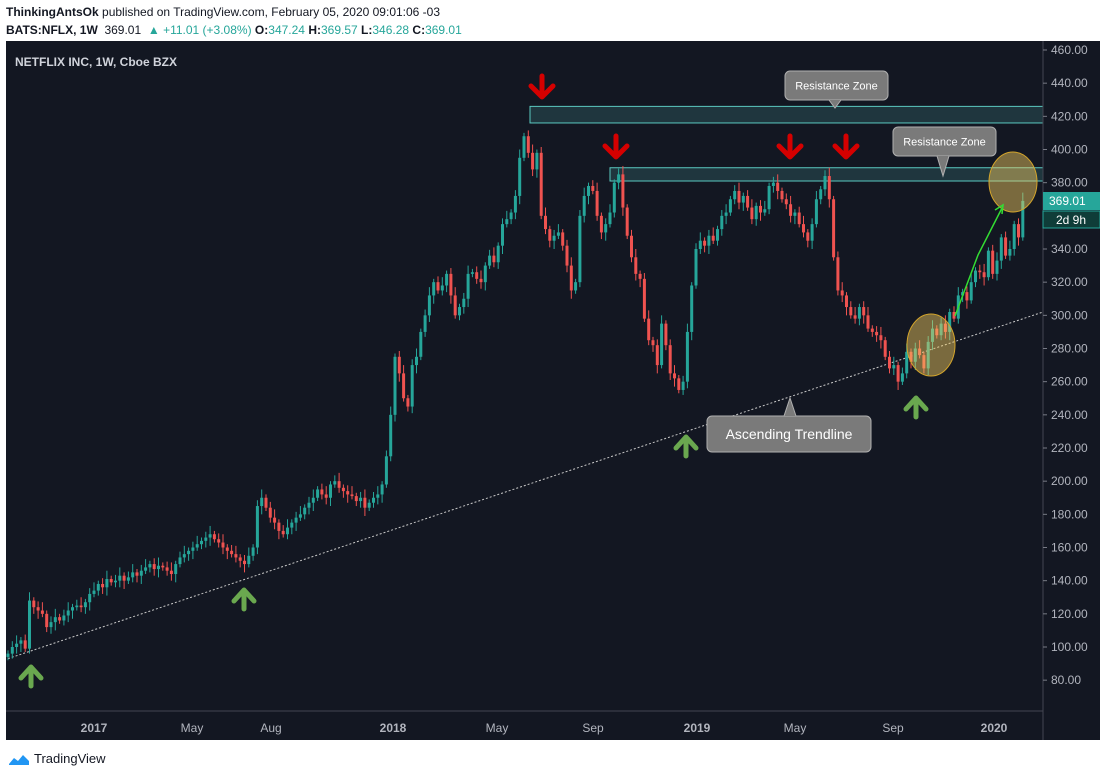 This screenshot has width=1103, height=777. Describe the element at coordinates (786, 114) in the screenshot. I see `resistance-zone` at that location.